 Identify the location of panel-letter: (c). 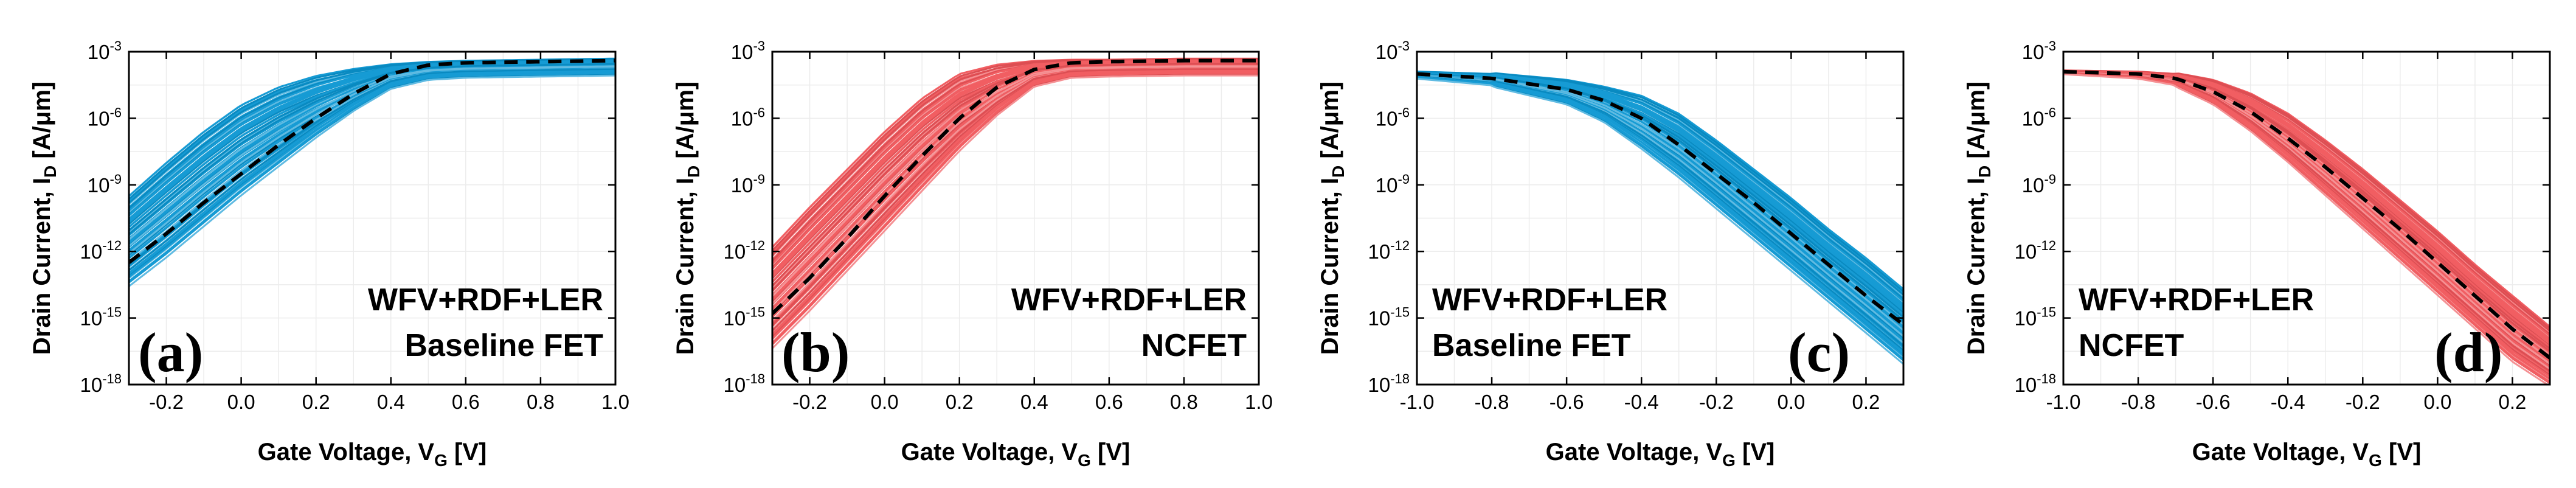
(1819, 352).